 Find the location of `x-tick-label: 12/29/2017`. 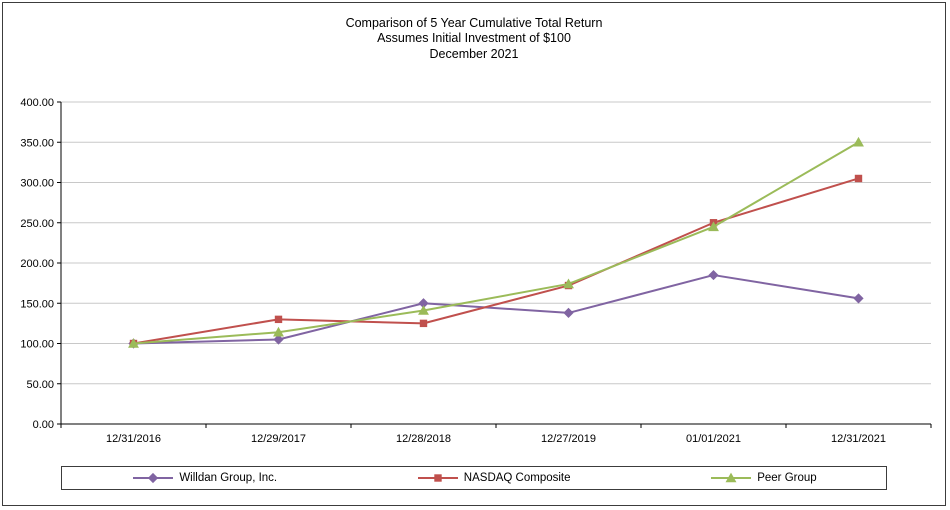

x-tick-label: 12/29/2017 is located at coordinates (278, 439).